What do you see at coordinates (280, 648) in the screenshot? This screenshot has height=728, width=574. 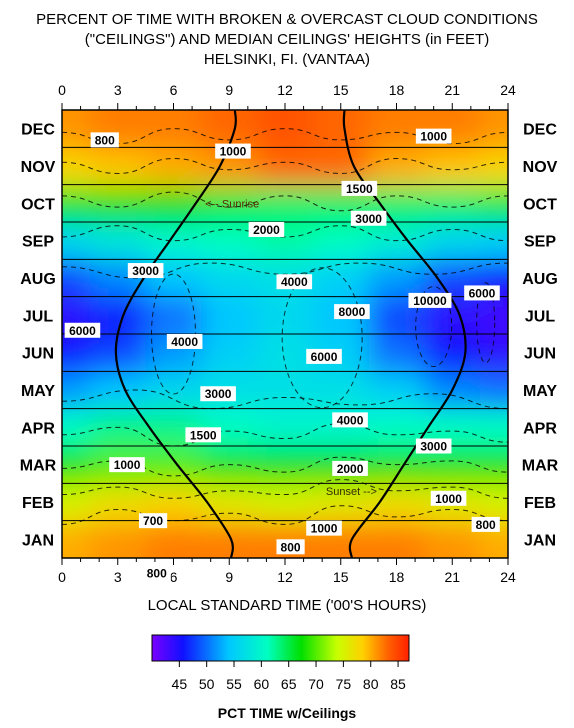 I see `colorbar-gradient` at bounding box center [280, 648].